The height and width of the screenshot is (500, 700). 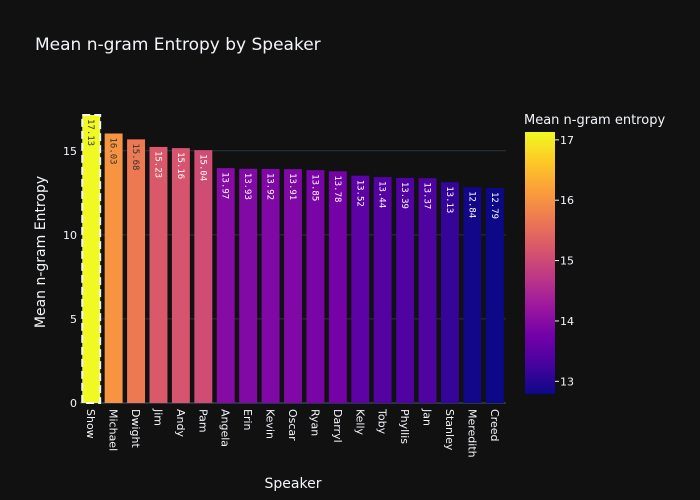 I want to click on colorbar-tick-label: 13, so click(x=567, y=381).